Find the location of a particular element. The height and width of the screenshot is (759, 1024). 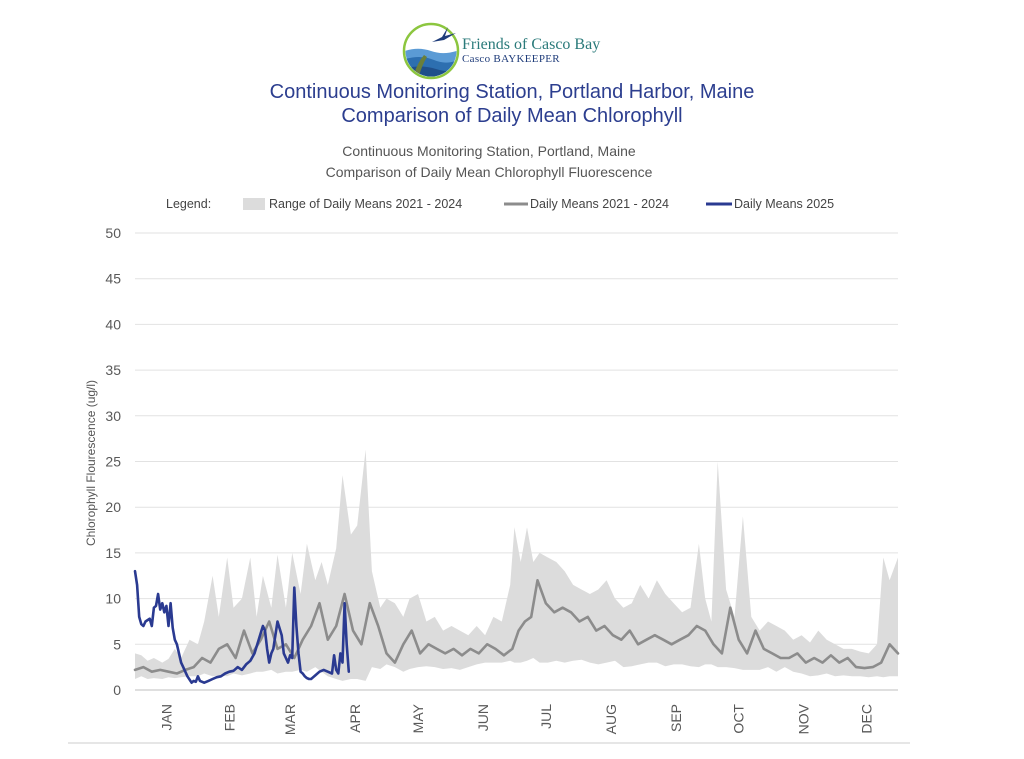

y-tick-label: 15 is located at coordinates (113, 553).